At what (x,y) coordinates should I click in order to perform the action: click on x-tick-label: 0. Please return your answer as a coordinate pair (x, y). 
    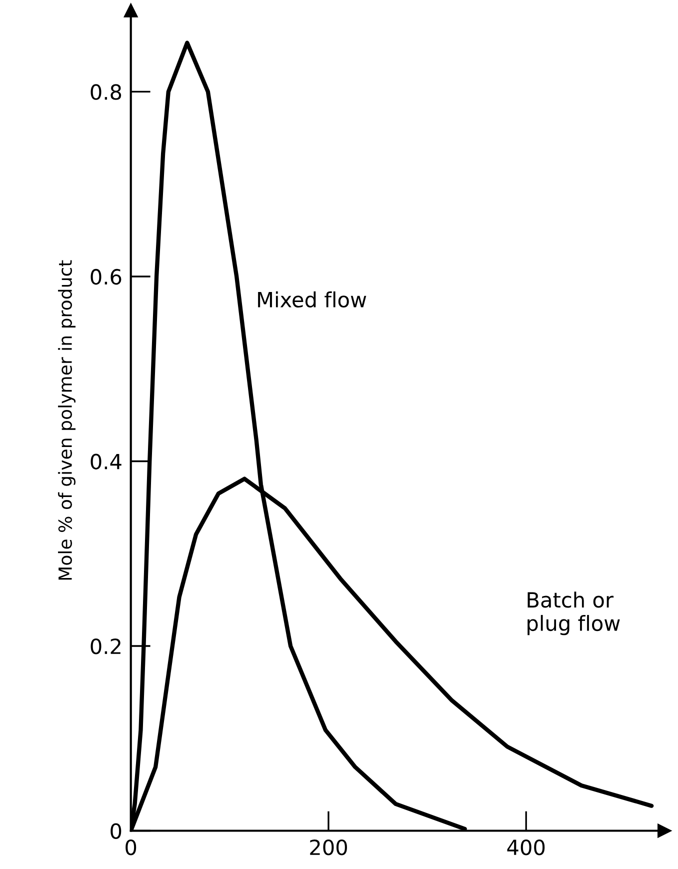
    Looking at the image, I should click on (131, 847).